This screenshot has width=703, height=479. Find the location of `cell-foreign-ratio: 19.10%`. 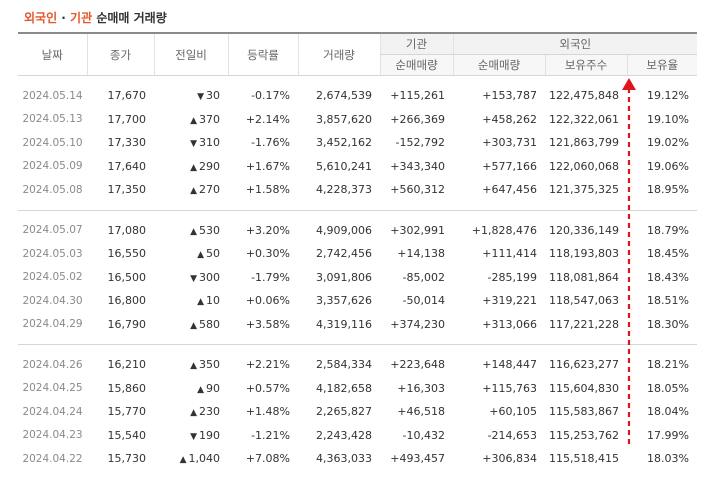

cell-foreign-ratio: 19.10% is located at coordinates (668, 119).